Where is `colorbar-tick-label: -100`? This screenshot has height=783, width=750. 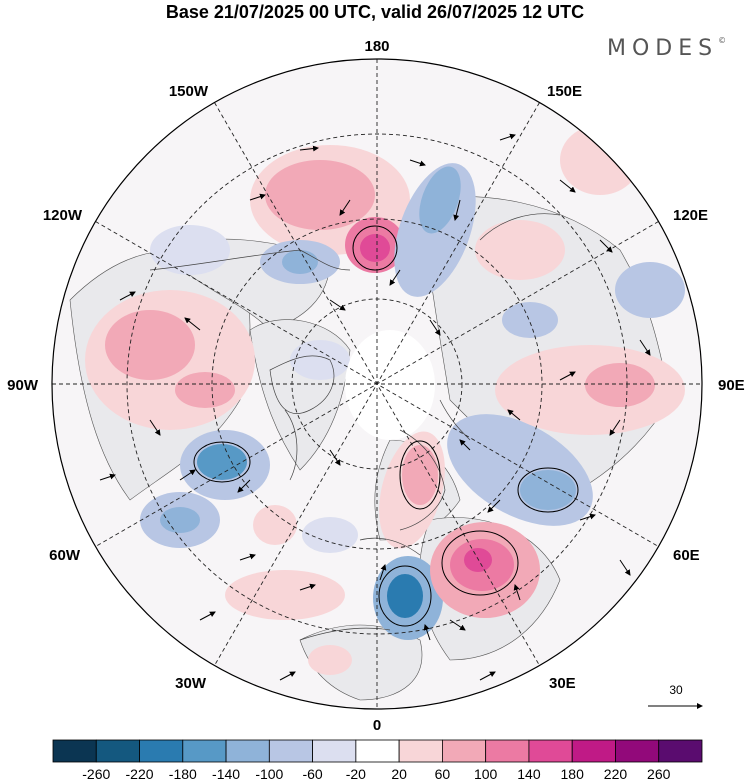
colorbar-tick-label: -100 is located at coordinates (269, 774).